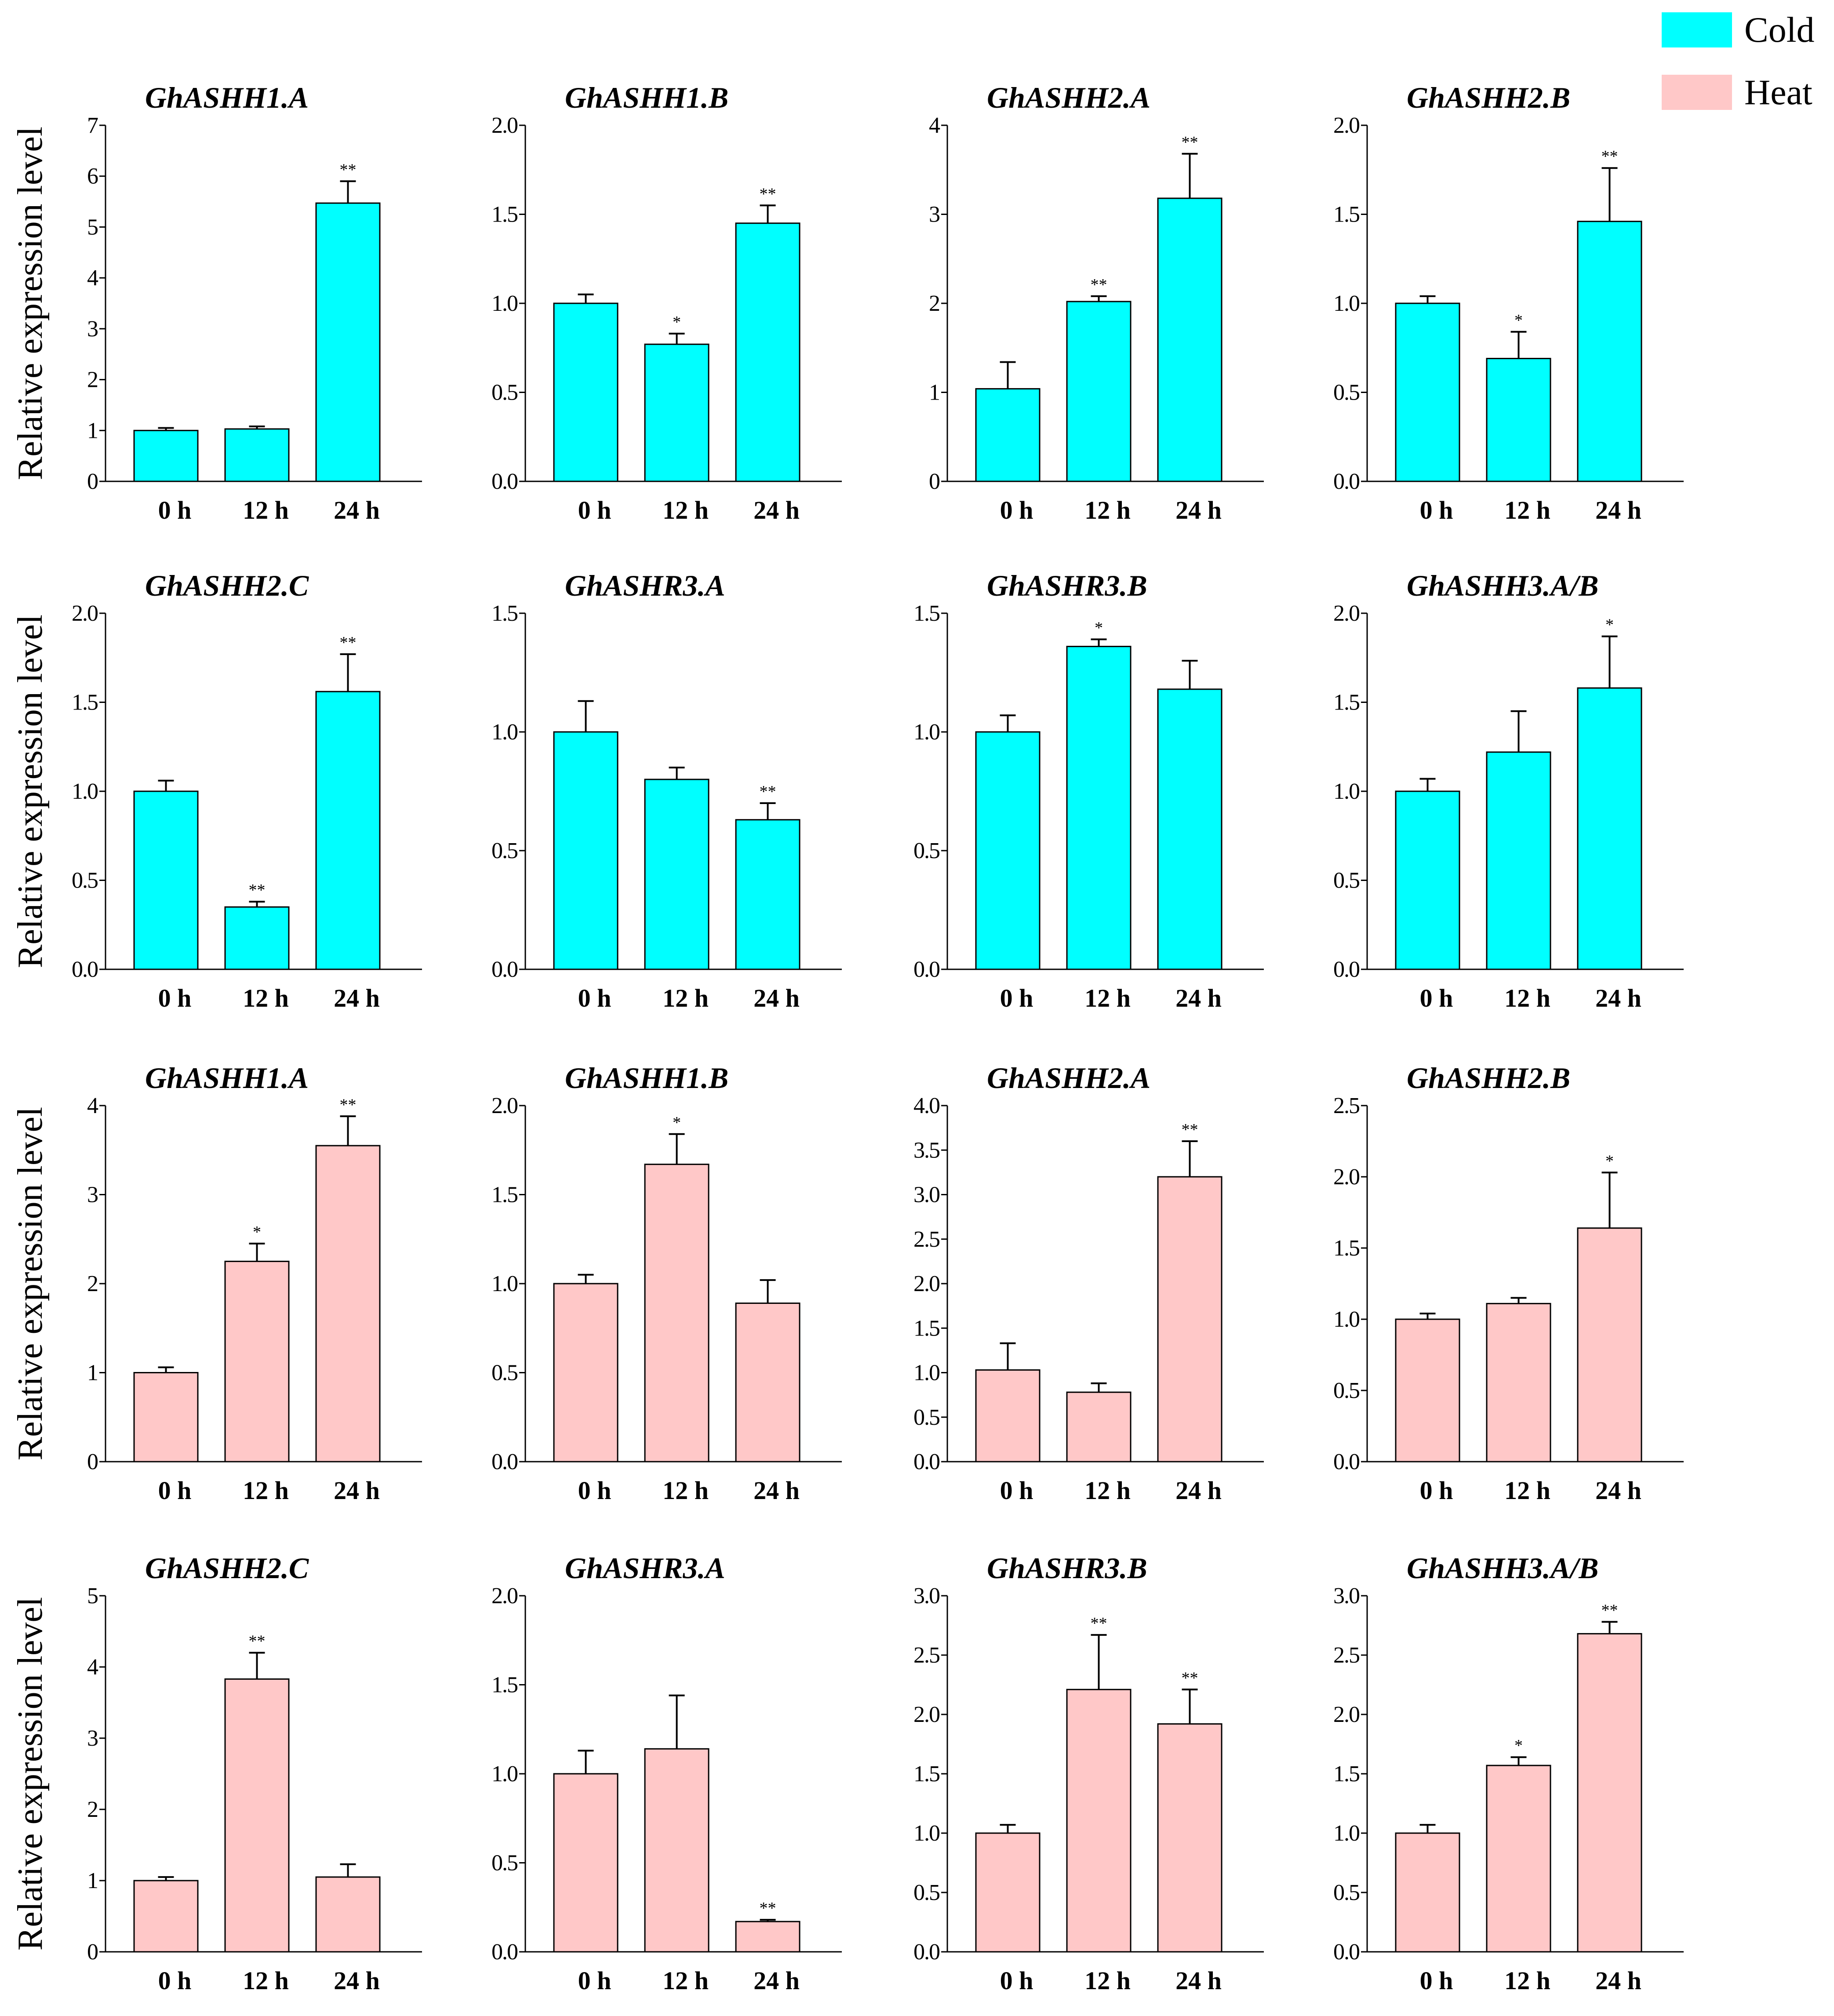  Describe the element at coordinates (1067, 1568) in the screenshot. I see `chart-title: GhASHR3.B` at that location.